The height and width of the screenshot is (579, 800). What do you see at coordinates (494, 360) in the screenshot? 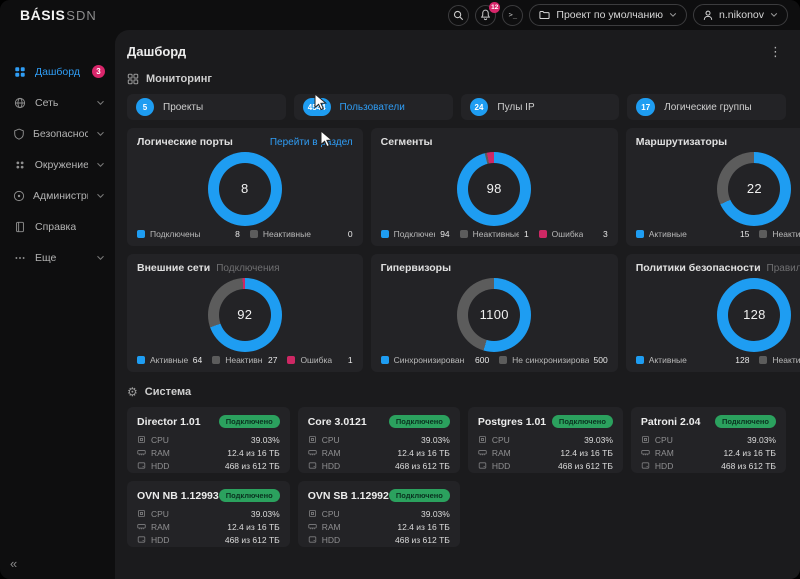
I see `donut-legend: Синхронизирован 600 Не синхронизирован 500` at bounding box center [494, 360].